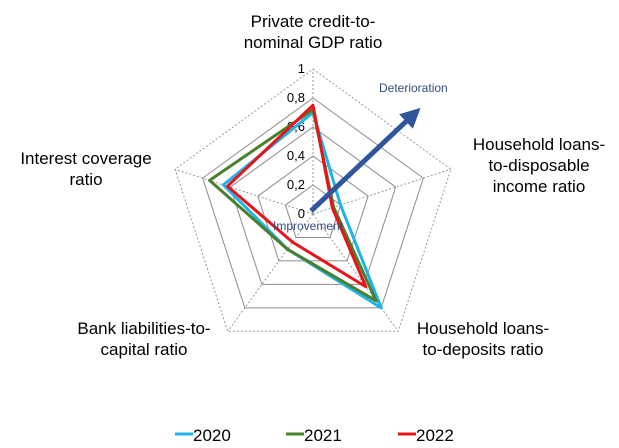 This screenshot has height=448, width=619. Describe the element at coordinates (435, 435) in the screenshot. I see `legend-label: 2022` at that location.